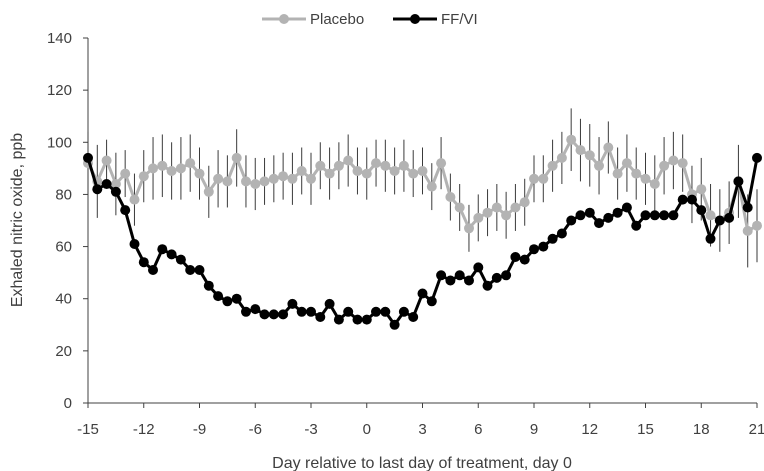 This screenshot has width=764, height=471. Describe the element at coordinates (589, 429) in the screenshot. I see `x-tick-label: 12` at that location.